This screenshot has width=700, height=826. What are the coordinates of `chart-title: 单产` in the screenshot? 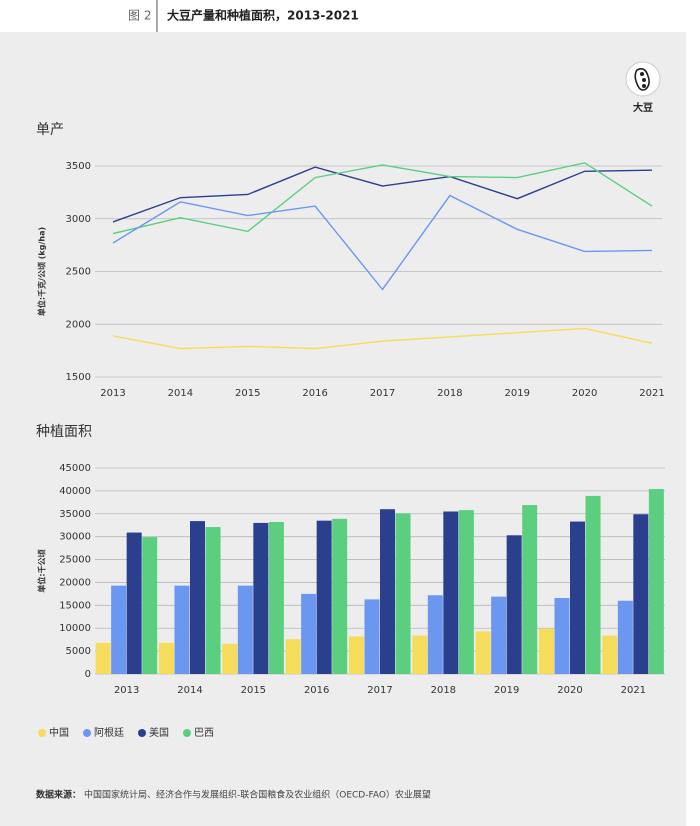 It's located at (50, 130).